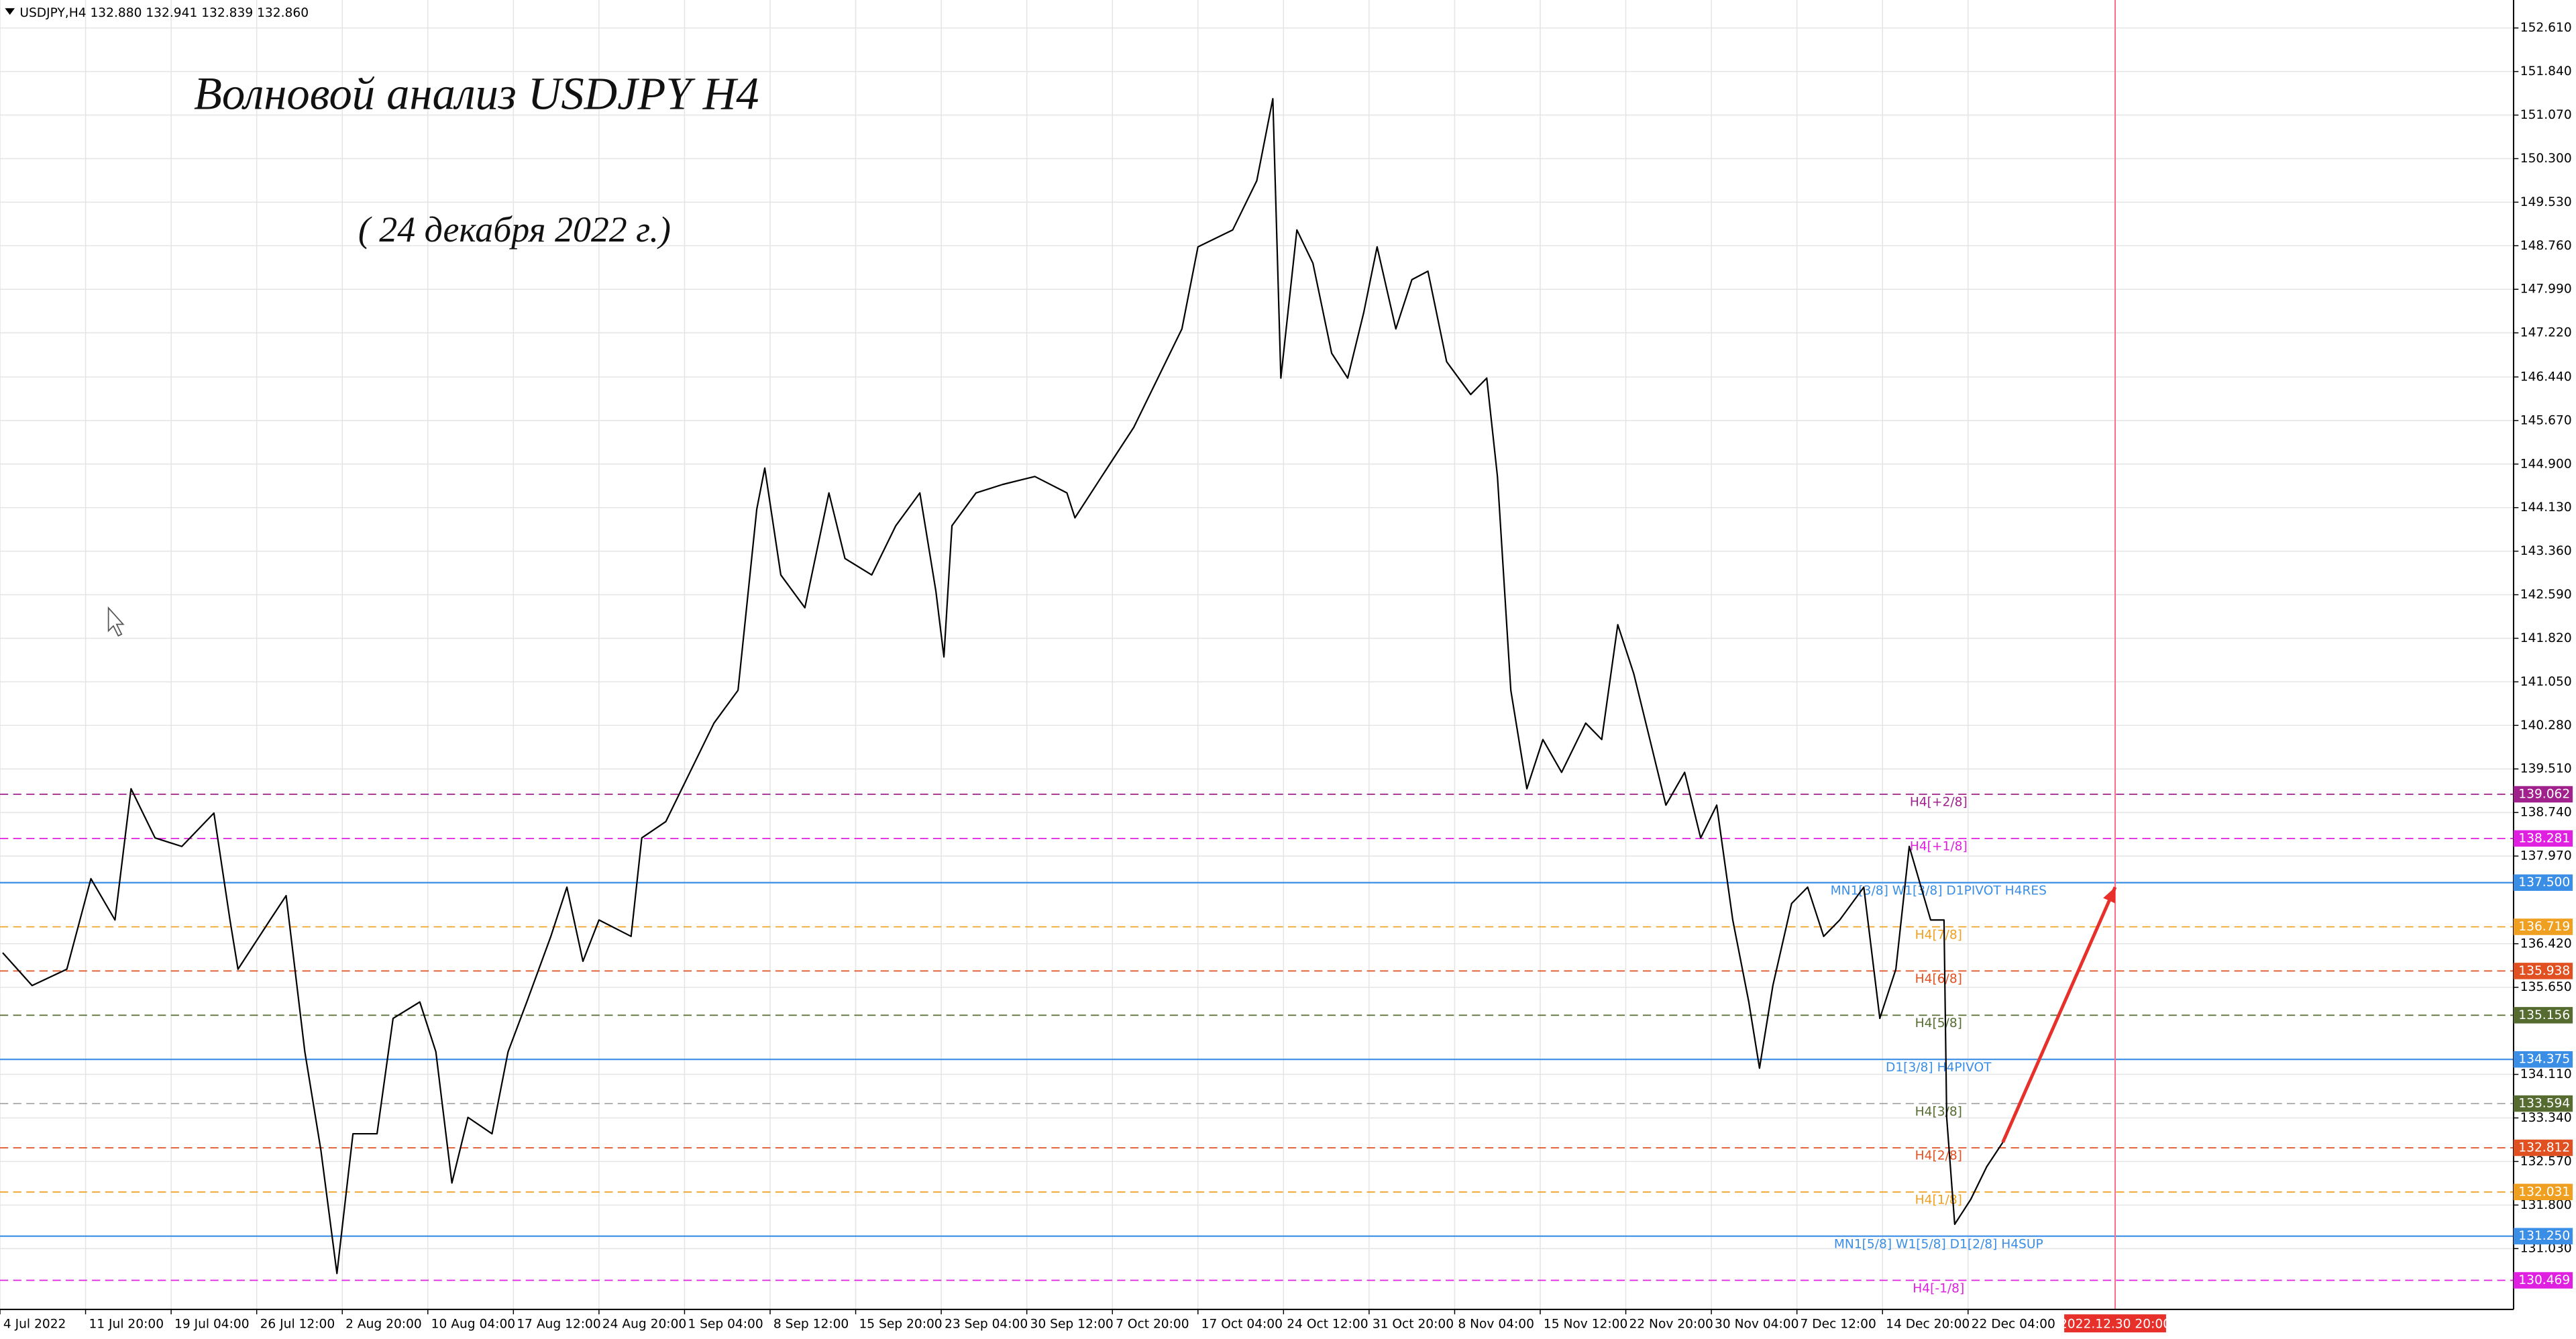 This screenshot has height=1339, width=2576. I want to click on price-box-label: 130.469, so click(2544, 1280).